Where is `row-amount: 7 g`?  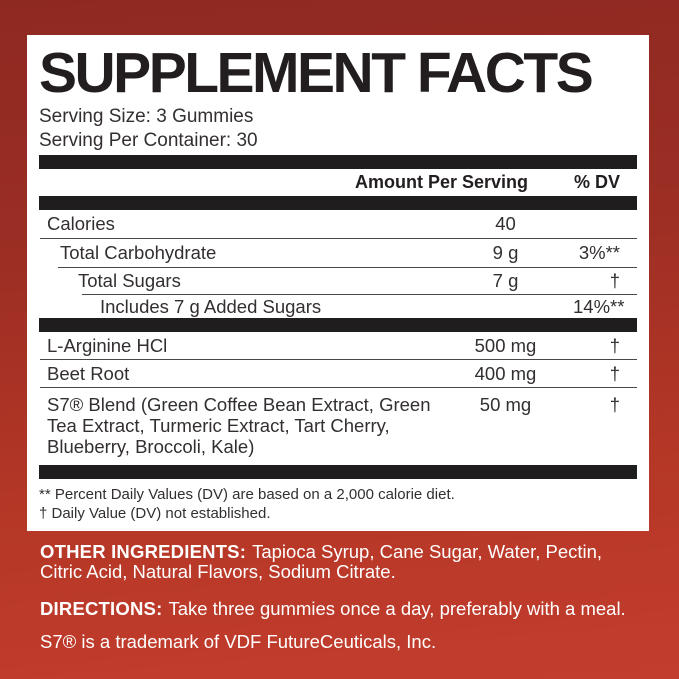
row-amount: 7 g is located at coordinates (505, 280).